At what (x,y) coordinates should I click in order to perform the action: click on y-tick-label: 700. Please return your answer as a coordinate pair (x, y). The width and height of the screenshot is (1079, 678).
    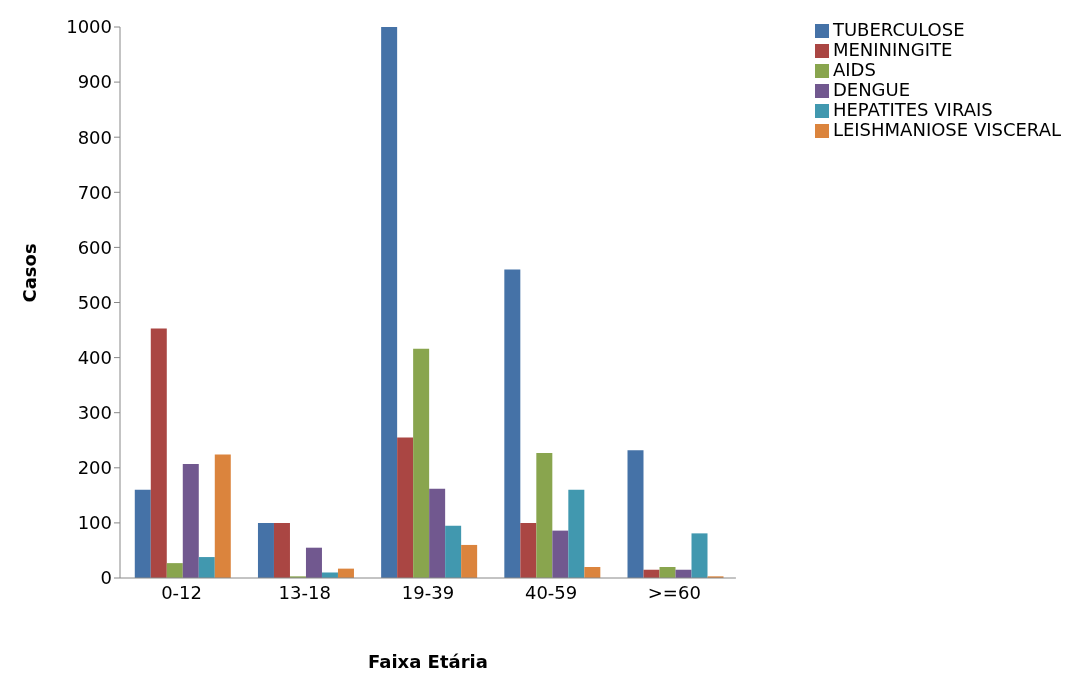
    Looking at the image, I should click on (94, 192).